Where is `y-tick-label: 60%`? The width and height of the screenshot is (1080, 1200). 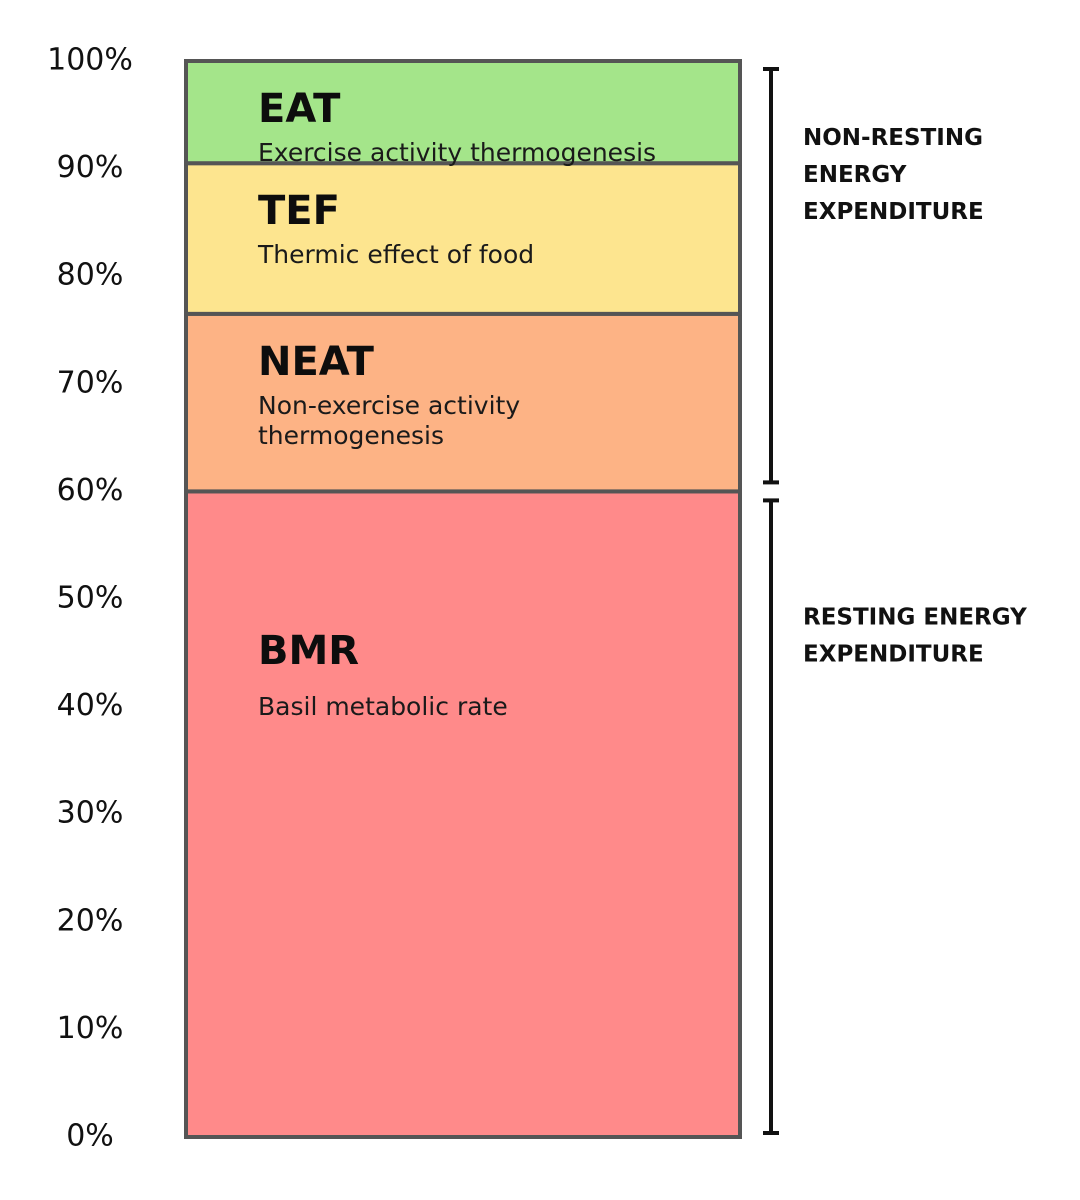
y-tick-label: 60% is located at coordinates (90, 490).